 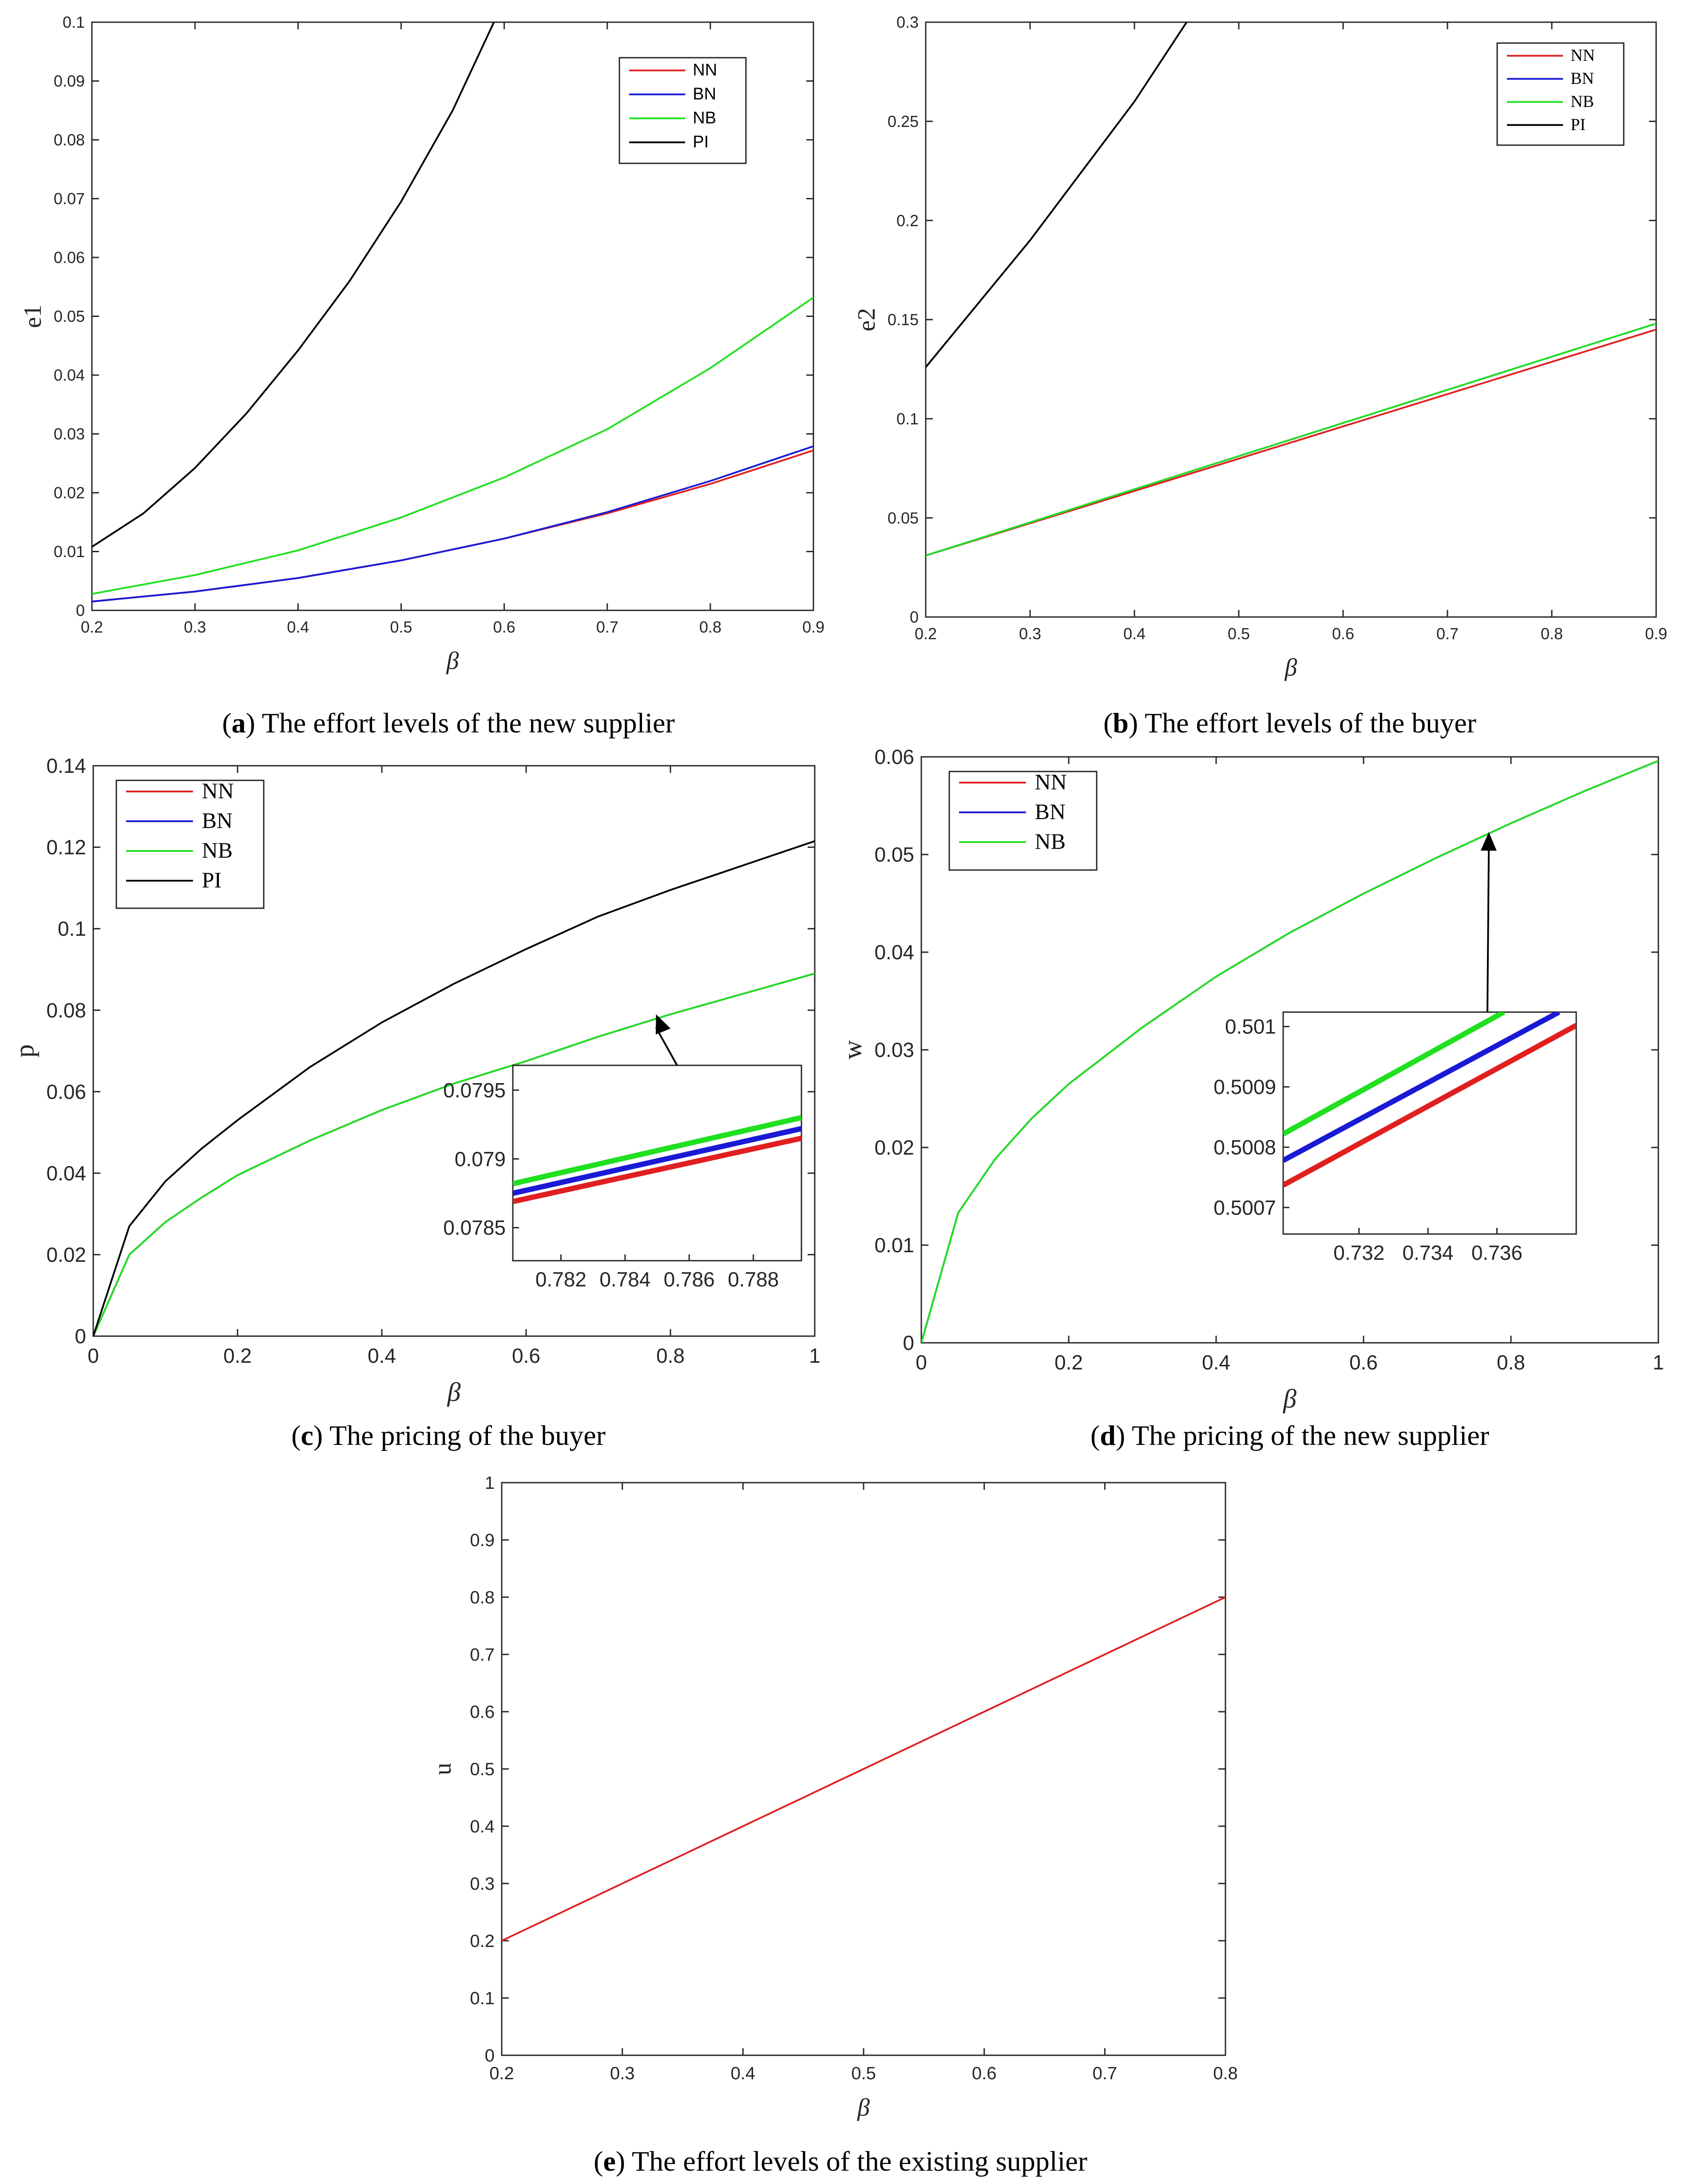 What do you see at coordinates (1250, 1026) in the screenshot?
I see `inset-y-tick-label: 0.501` at bounding box center [1250, 1026].